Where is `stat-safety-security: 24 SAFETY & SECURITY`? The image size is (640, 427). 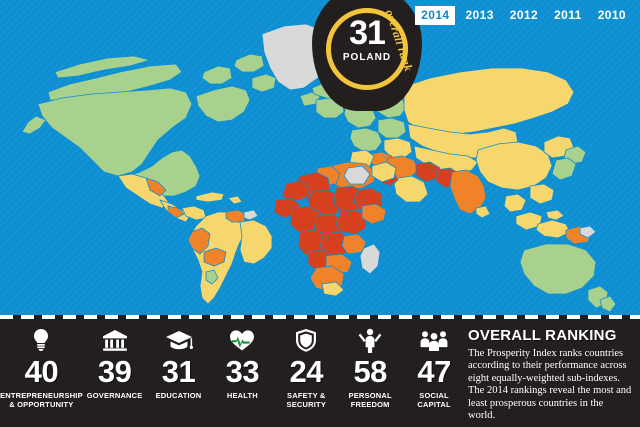 stat-safety-security: 24 SAFETY & SECURITY is located at coordinates (306, 374).